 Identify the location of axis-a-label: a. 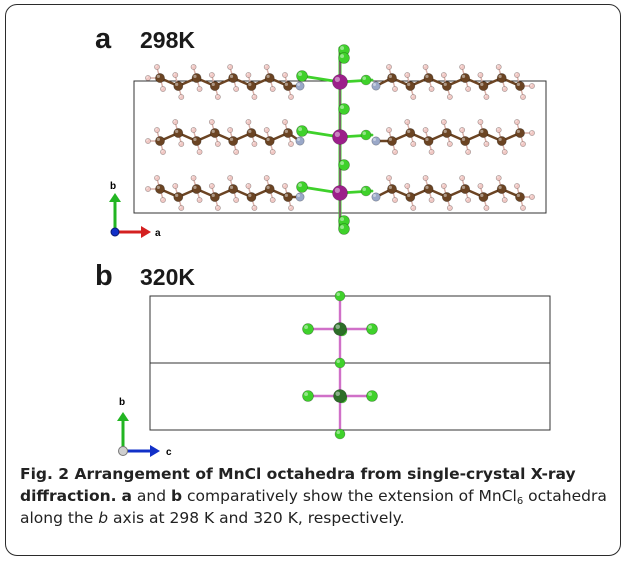
(158, 233).